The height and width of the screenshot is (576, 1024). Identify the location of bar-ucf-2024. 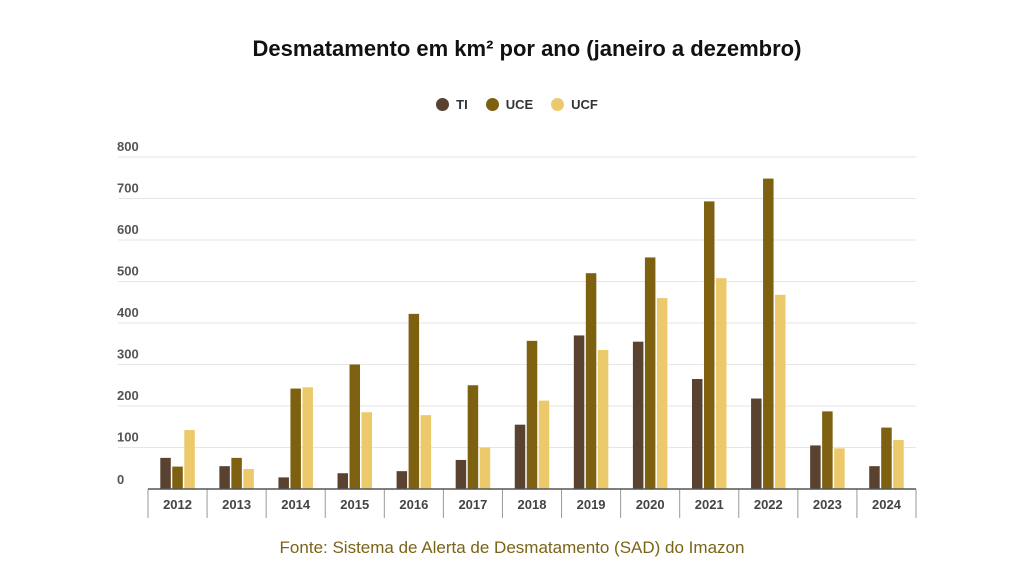
(898, 464).